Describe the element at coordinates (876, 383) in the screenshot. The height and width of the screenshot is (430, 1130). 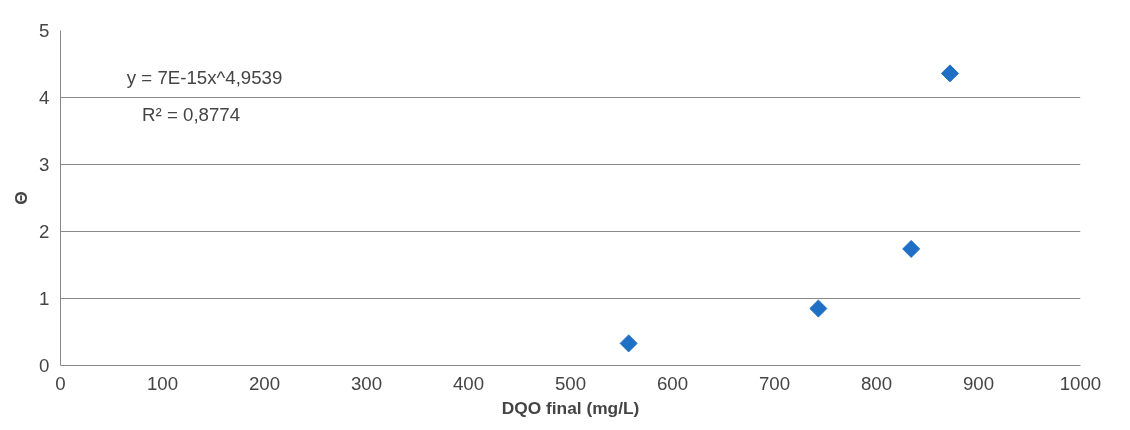
I see `x-tick-label: 800` at that location.